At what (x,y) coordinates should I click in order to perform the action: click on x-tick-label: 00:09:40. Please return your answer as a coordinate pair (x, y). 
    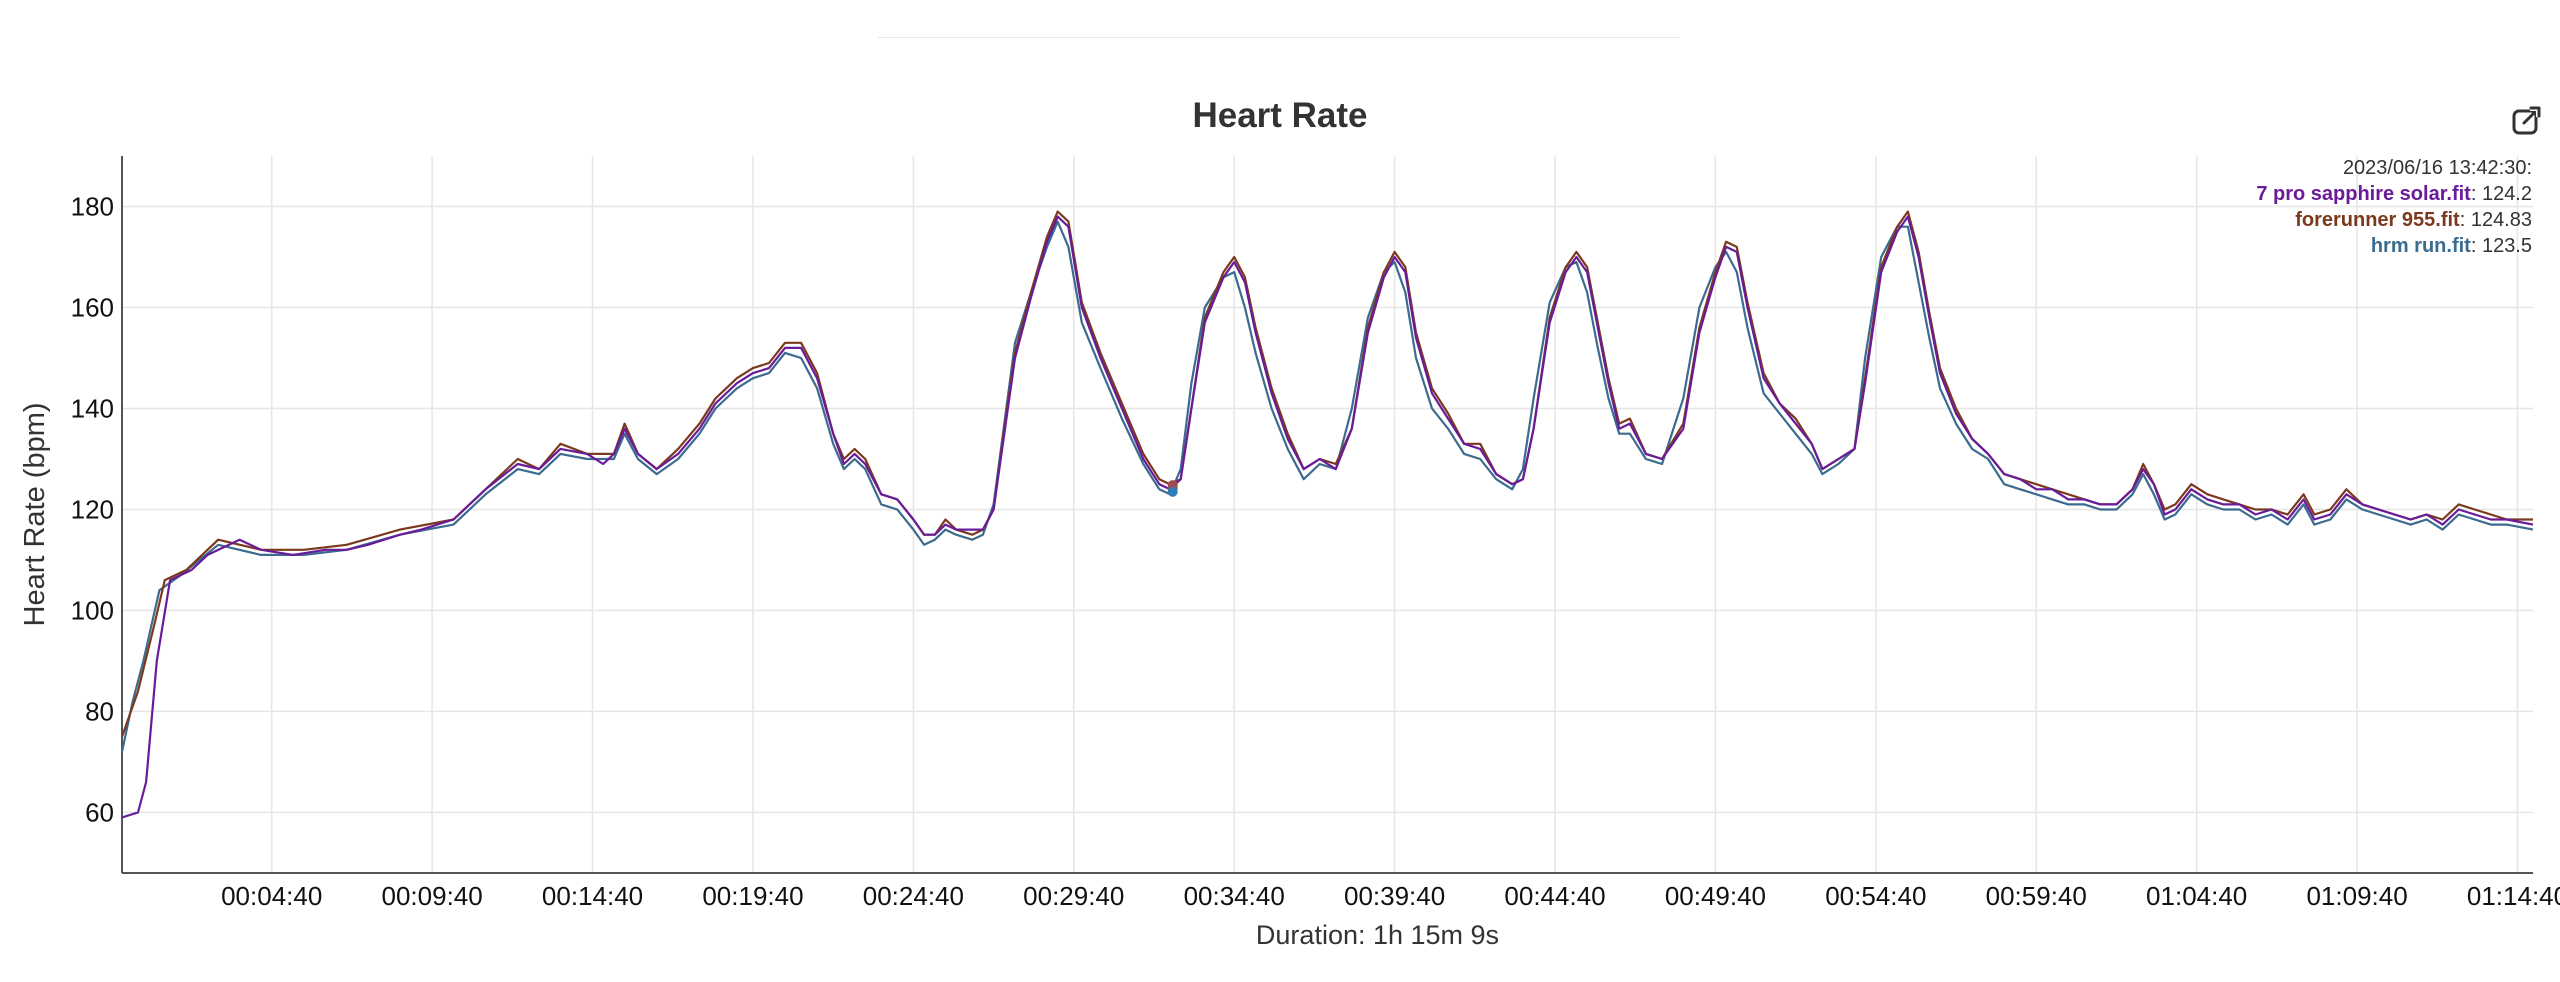
    Looking at the image, I should click on (432, 896).